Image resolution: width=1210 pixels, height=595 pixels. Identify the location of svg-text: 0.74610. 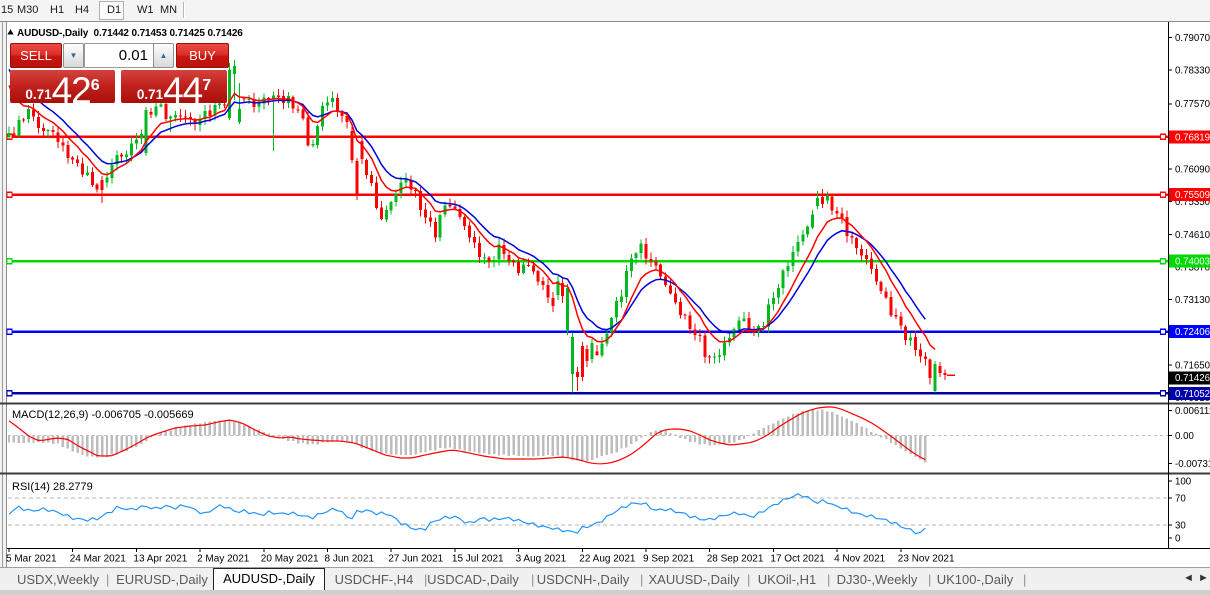
(1192, 235).